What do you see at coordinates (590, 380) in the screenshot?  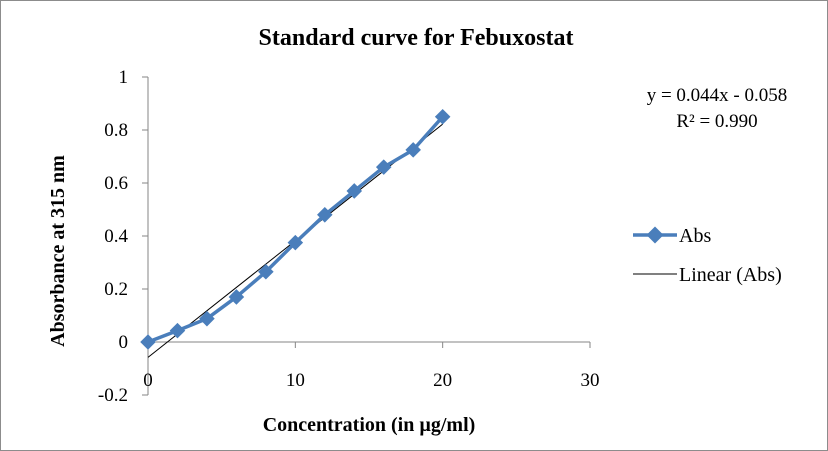 I see `x-tick-label: 30` at bounding box center [590, 380].